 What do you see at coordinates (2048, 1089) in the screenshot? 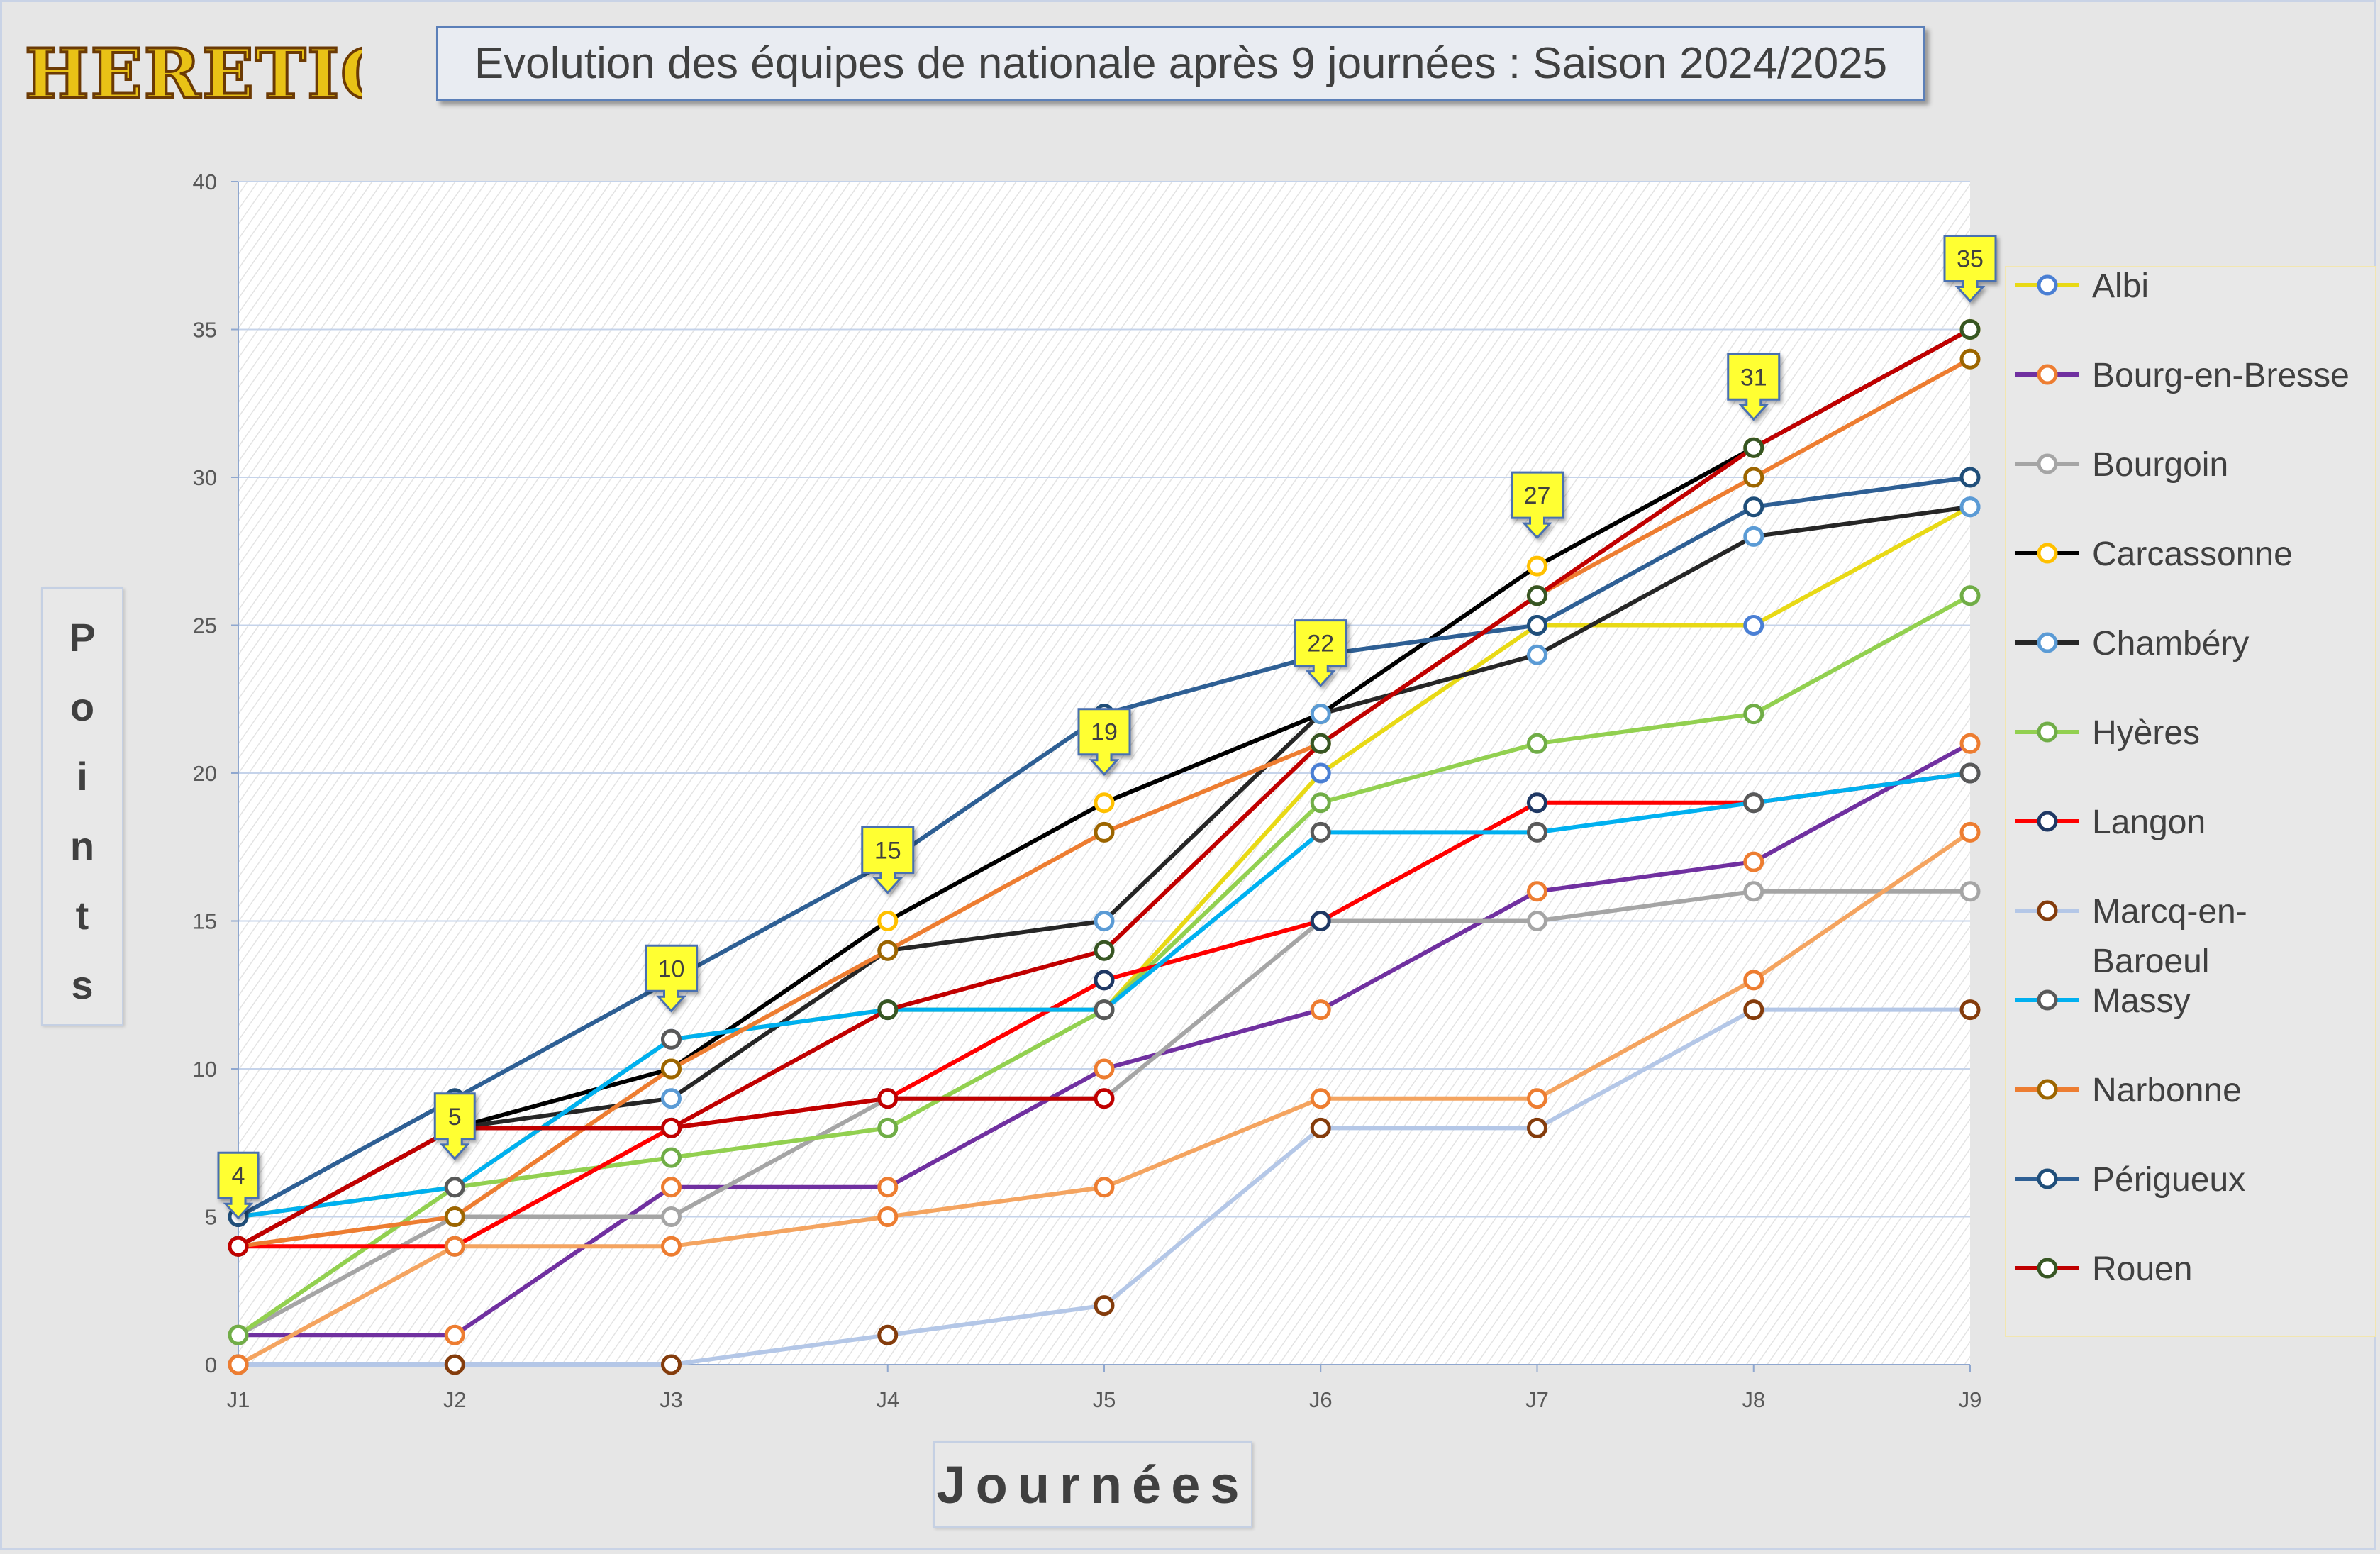
I see `legend-marker-narbonne` at bounding box center [2048, 1089].